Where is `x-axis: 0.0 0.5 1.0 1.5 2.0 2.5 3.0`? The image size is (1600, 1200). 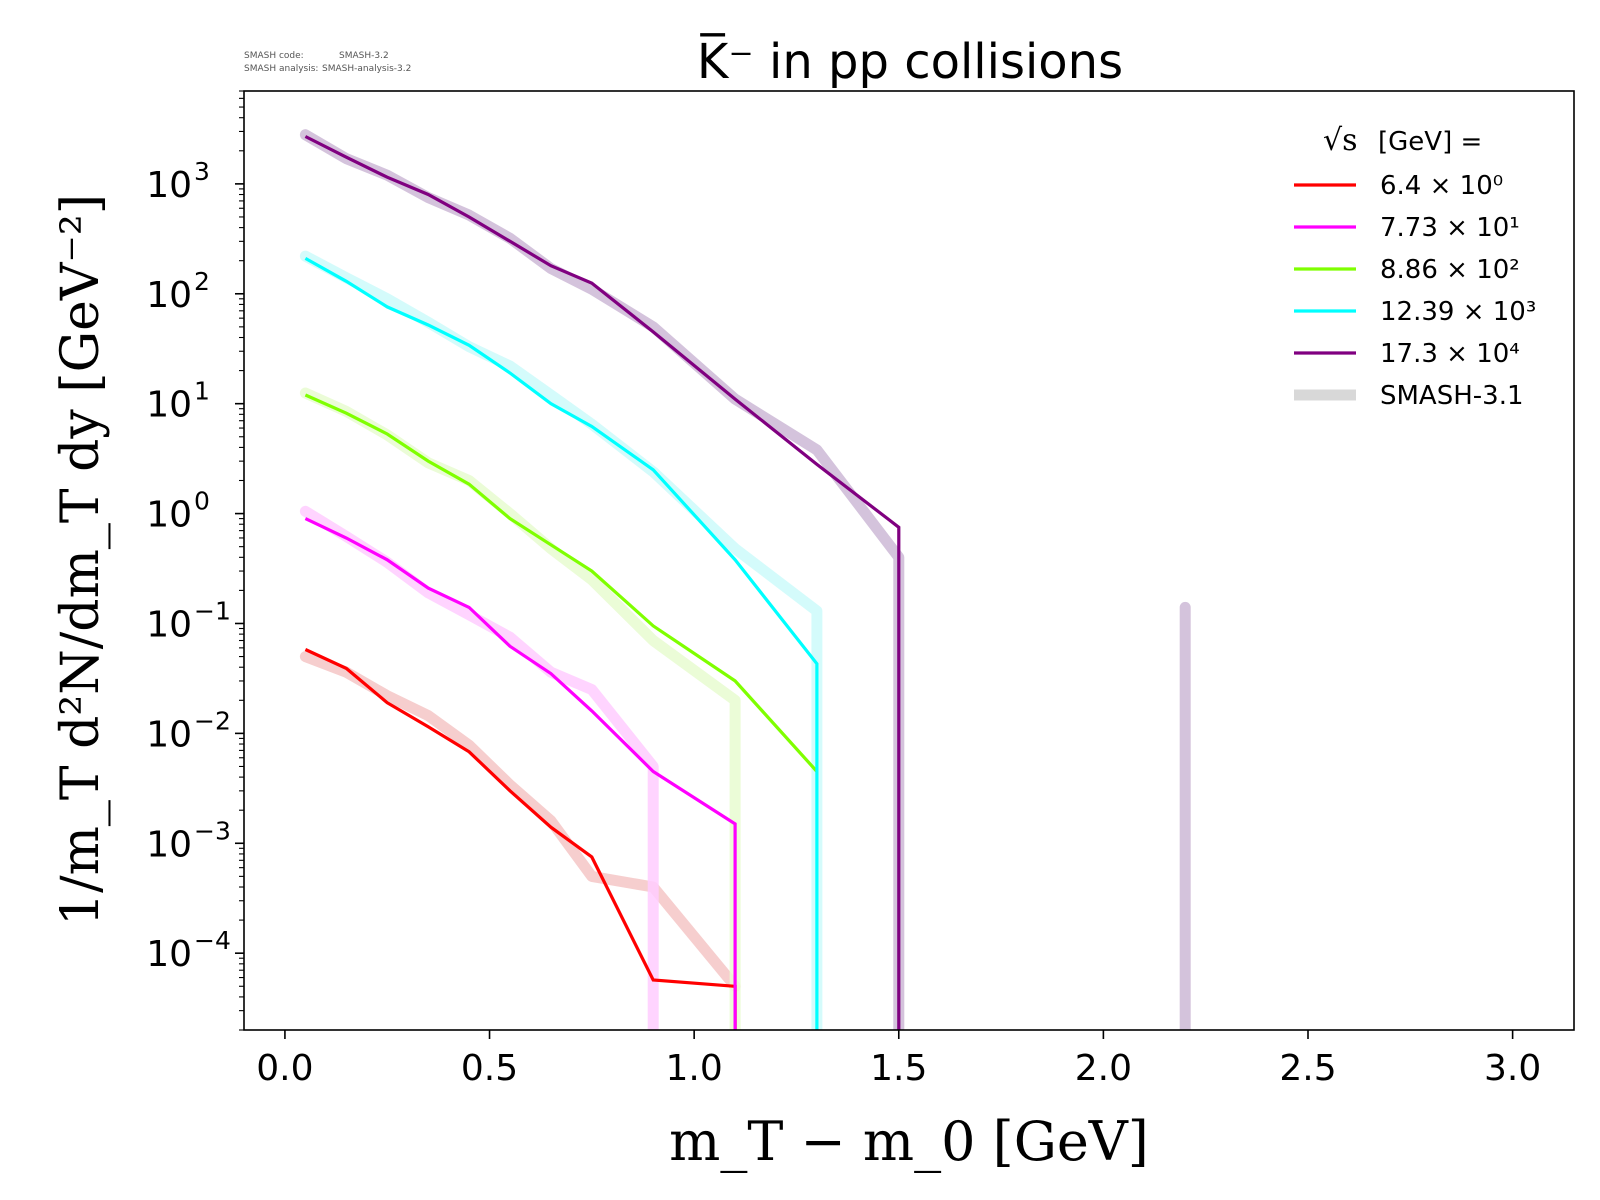 x-axis: 0.0 0.5 1.0 1.5 2.0 2.5 3.0 is located at coordinates (898, 1059).